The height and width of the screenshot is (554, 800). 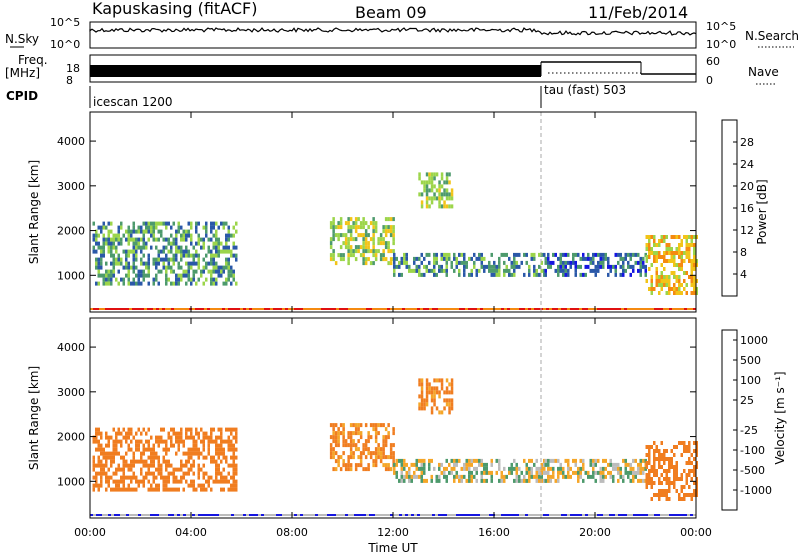 I want to click on y-tick-label: 1000, so click(x=71, y=481).